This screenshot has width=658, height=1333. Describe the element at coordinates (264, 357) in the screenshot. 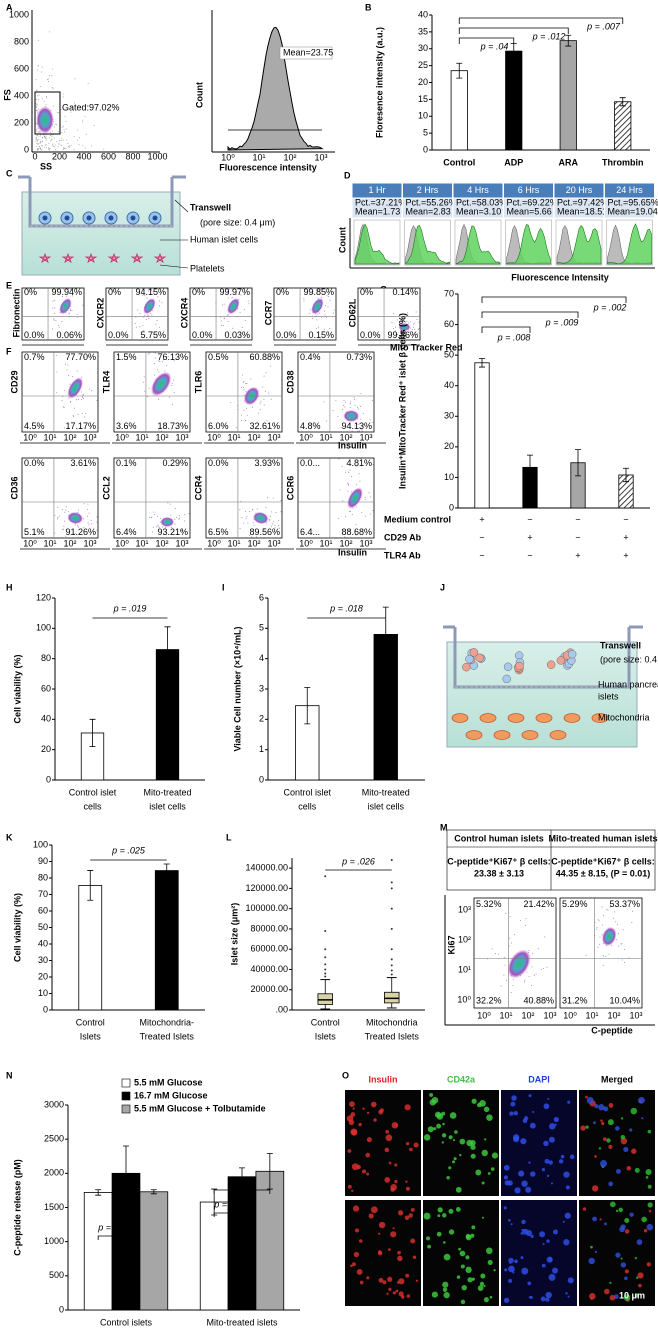

I see `quadrant-value: 60.88%` at that location.